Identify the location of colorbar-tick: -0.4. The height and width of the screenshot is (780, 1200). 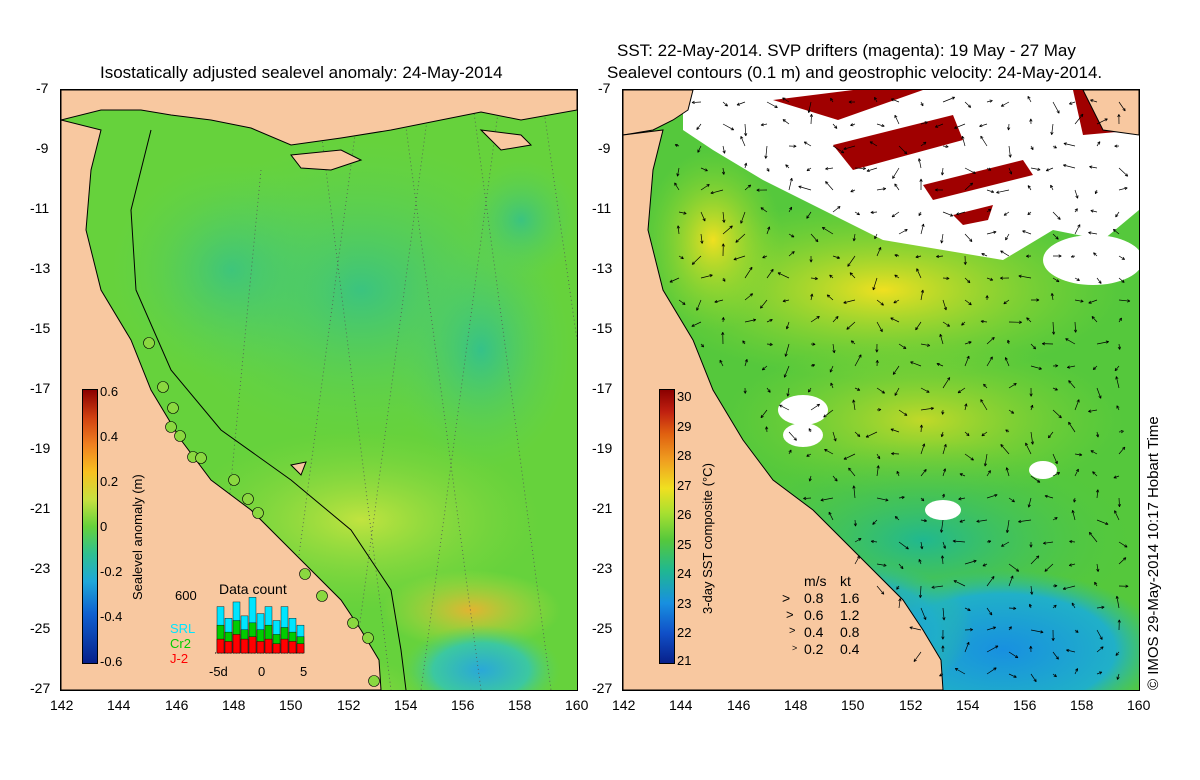
(111, 616).